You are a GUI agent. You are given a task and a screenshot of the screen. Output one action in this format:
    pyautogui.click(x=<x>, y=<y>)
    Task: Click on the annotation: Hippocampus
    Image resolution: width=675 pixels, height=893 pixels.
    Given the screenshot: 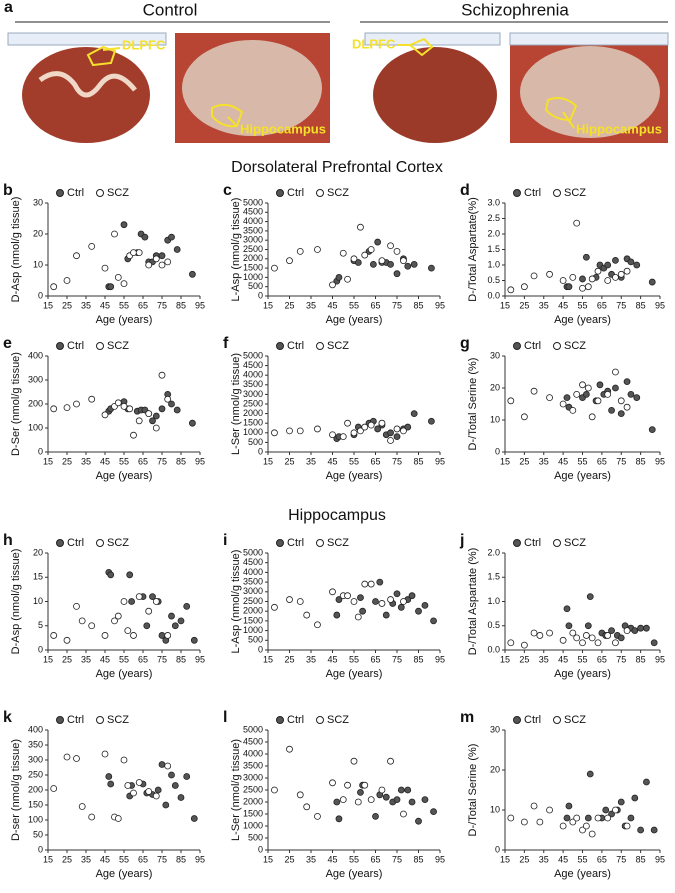 What is the action you would take?
    pyautogui.click(x=619, y=128)
    